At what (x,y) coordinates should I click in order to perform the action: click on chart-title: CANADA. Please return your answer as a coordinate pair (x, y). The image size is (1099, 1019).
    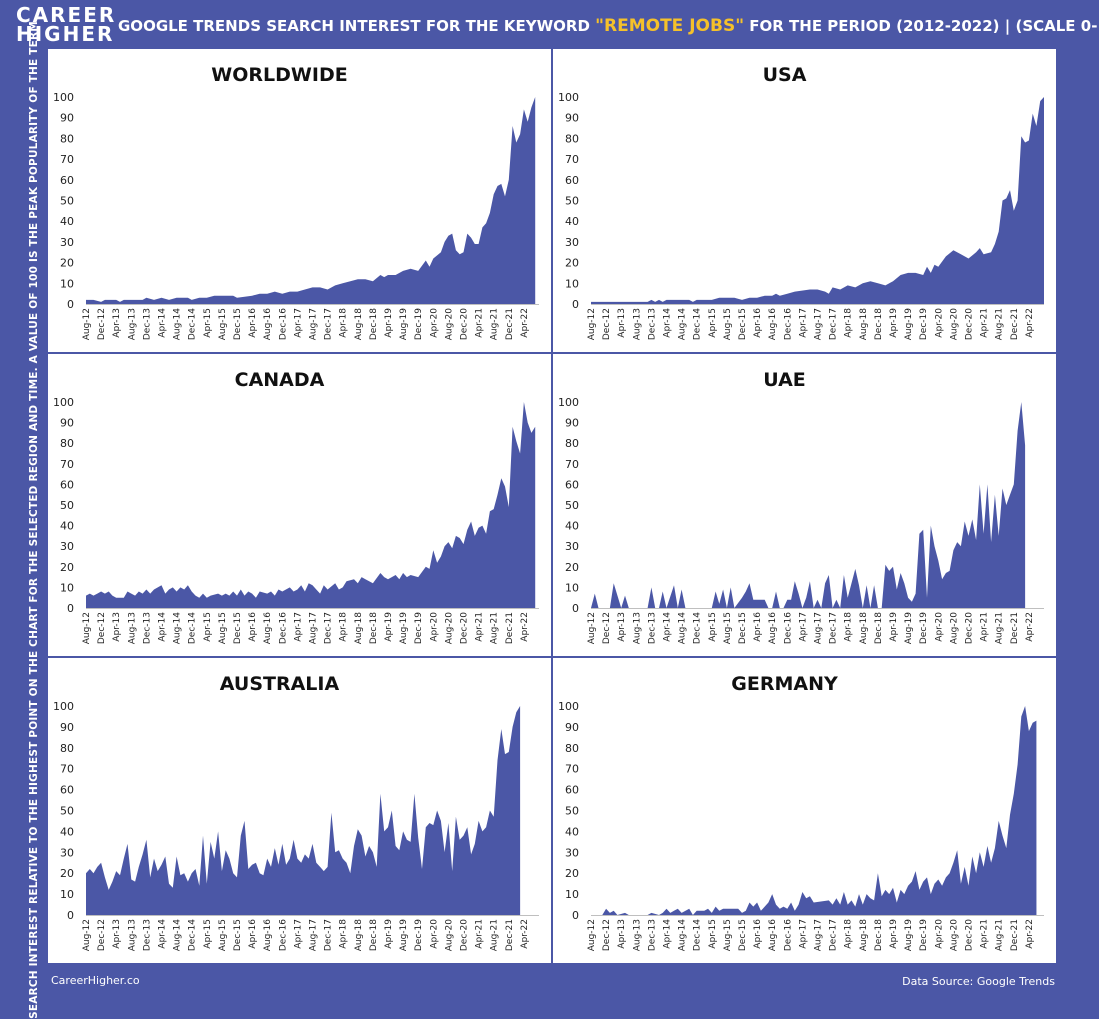
    Looking at the image, I should click on (280, 380).